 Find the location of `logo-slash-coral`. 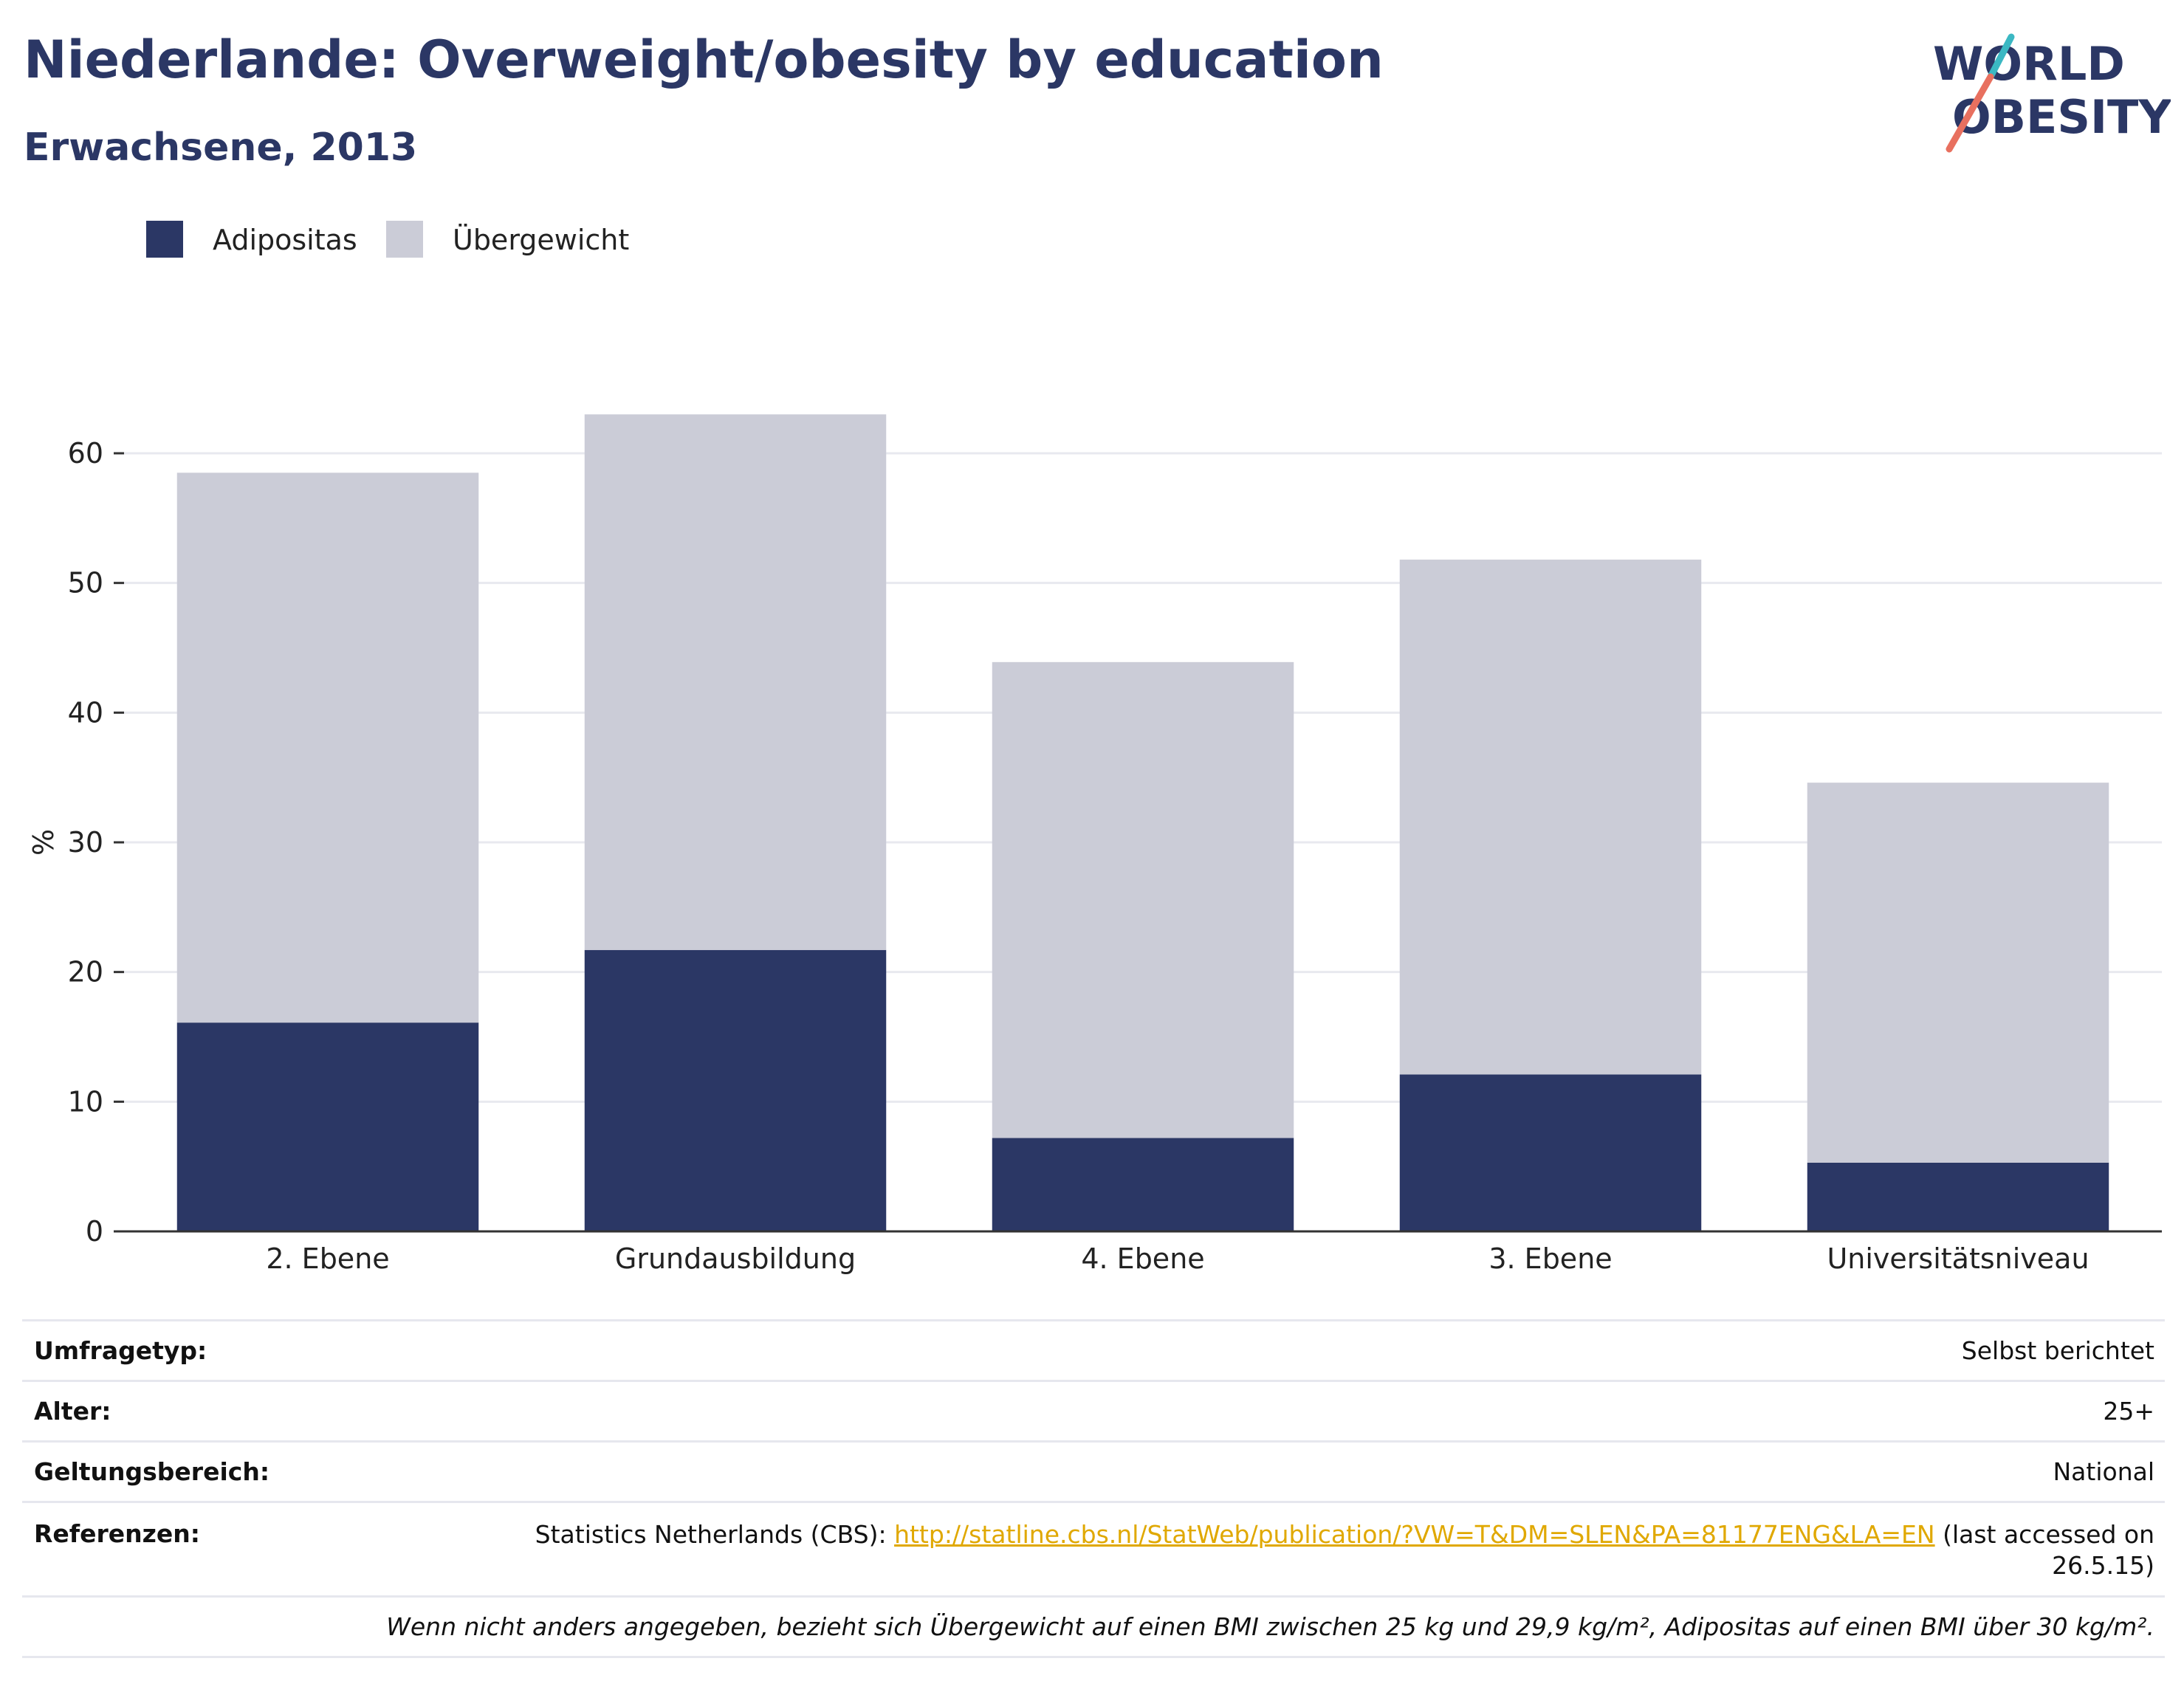

logo-slash-coral is located at coordinates (1970, 113).